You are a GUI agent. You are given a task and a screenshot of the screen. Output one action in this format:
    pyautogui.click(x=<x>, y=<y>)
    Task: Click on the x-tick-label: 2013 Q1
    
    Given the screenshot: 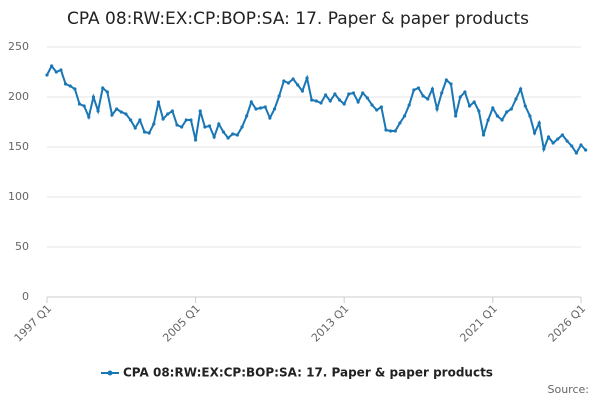 What is the action you would take?
    pyautogui.click(x=330, y=323)
    